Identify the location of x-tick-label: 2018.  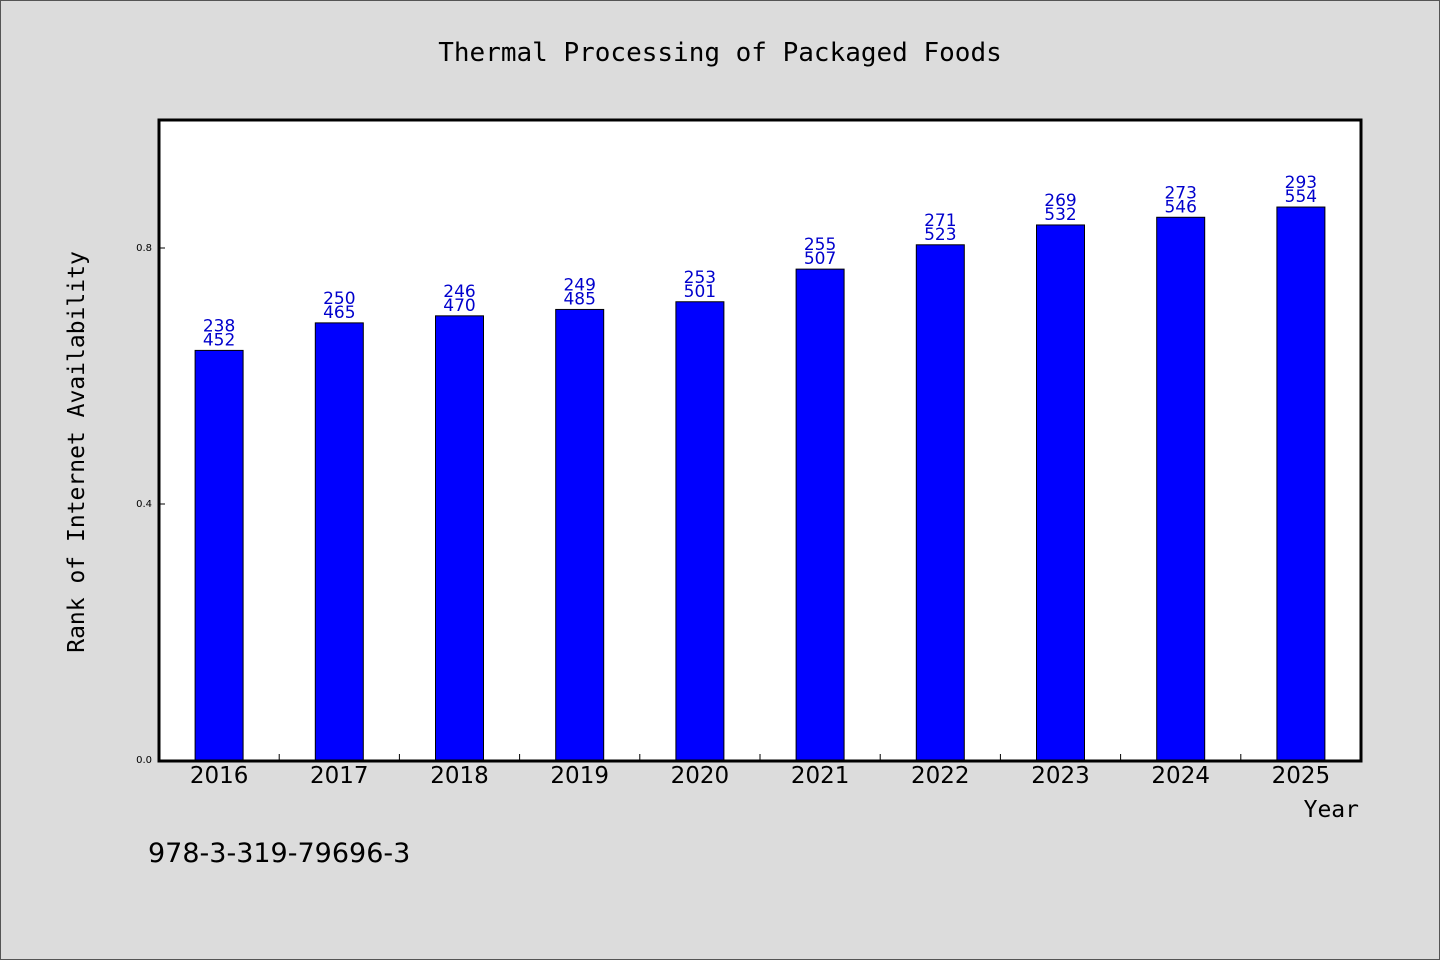
(459, 776).